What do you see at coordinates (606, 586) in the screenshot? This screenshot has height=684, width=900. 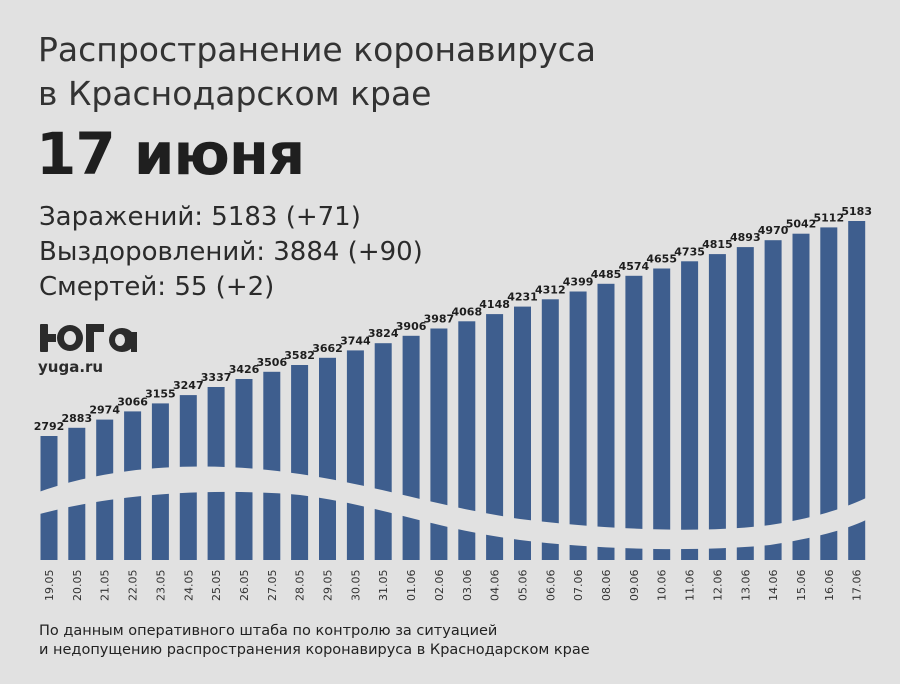 I see `x-tick-08.06: 08.06` at bounding box center [606, 586].